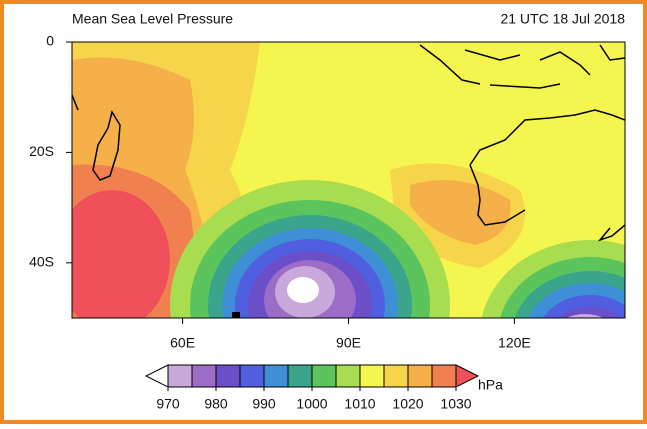  What do you see at coordinates (41, 262) in the screenshot?
I see `y-tick-label: 40S` at bounding box center [41, 262].